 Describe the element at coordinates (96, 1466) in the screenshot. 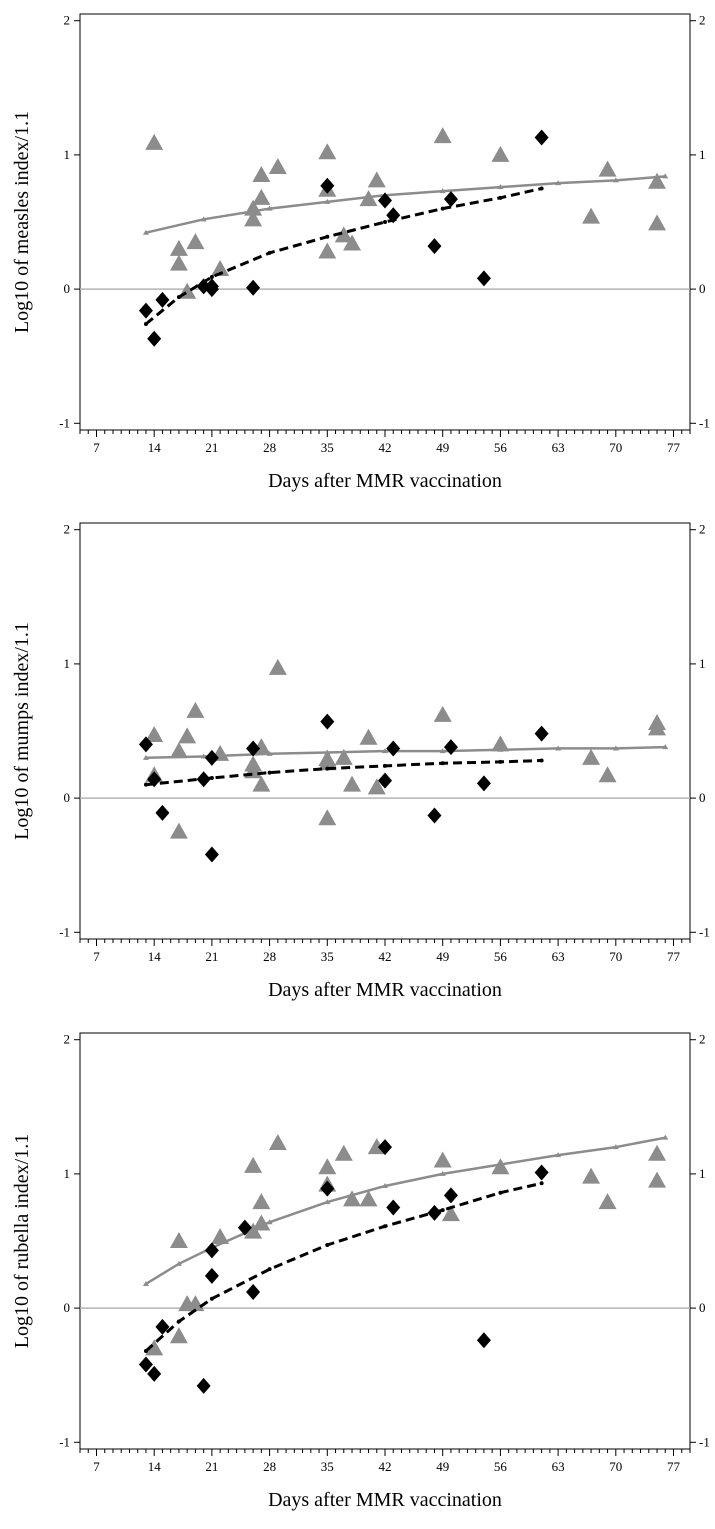

I see `x-tick-label: 7` at that location.